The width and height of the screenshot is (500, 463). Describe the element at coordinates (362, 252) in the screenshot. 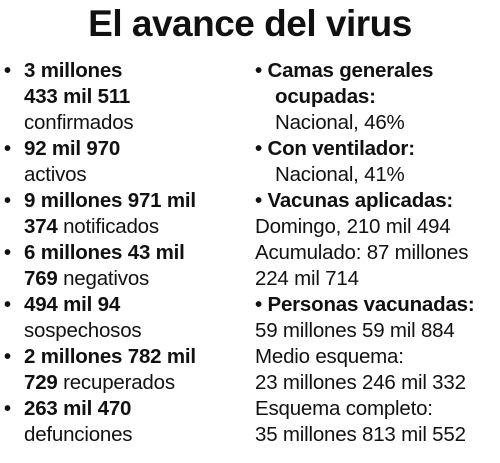

I see `vaccines-total: Acumulado: 87 millones` at that location.